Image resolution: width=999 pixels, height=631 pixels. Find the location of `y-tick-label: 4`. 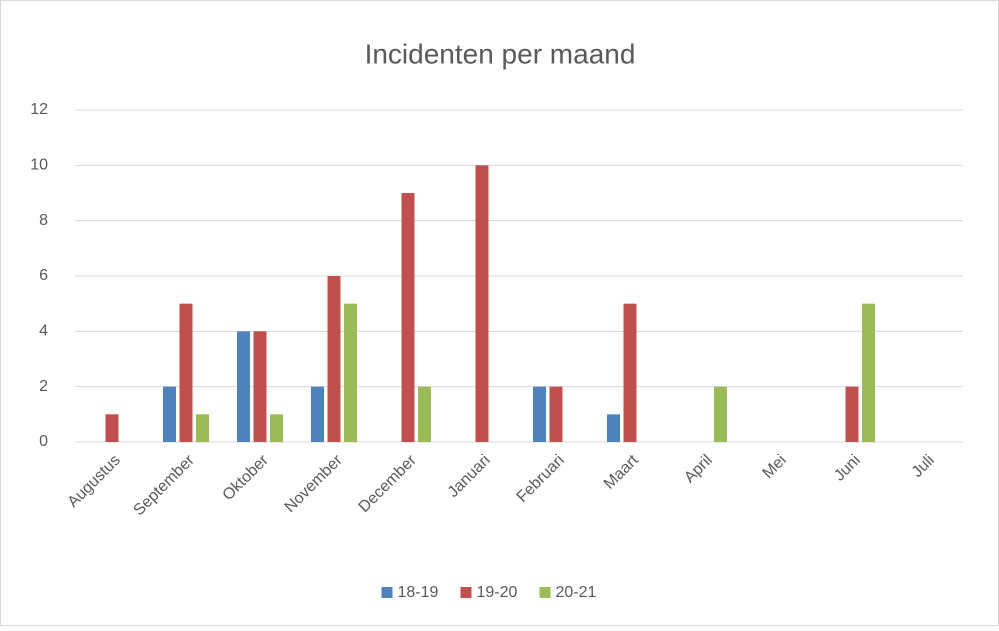

y-tick-label: 4 is located at coordinates (43, 331).